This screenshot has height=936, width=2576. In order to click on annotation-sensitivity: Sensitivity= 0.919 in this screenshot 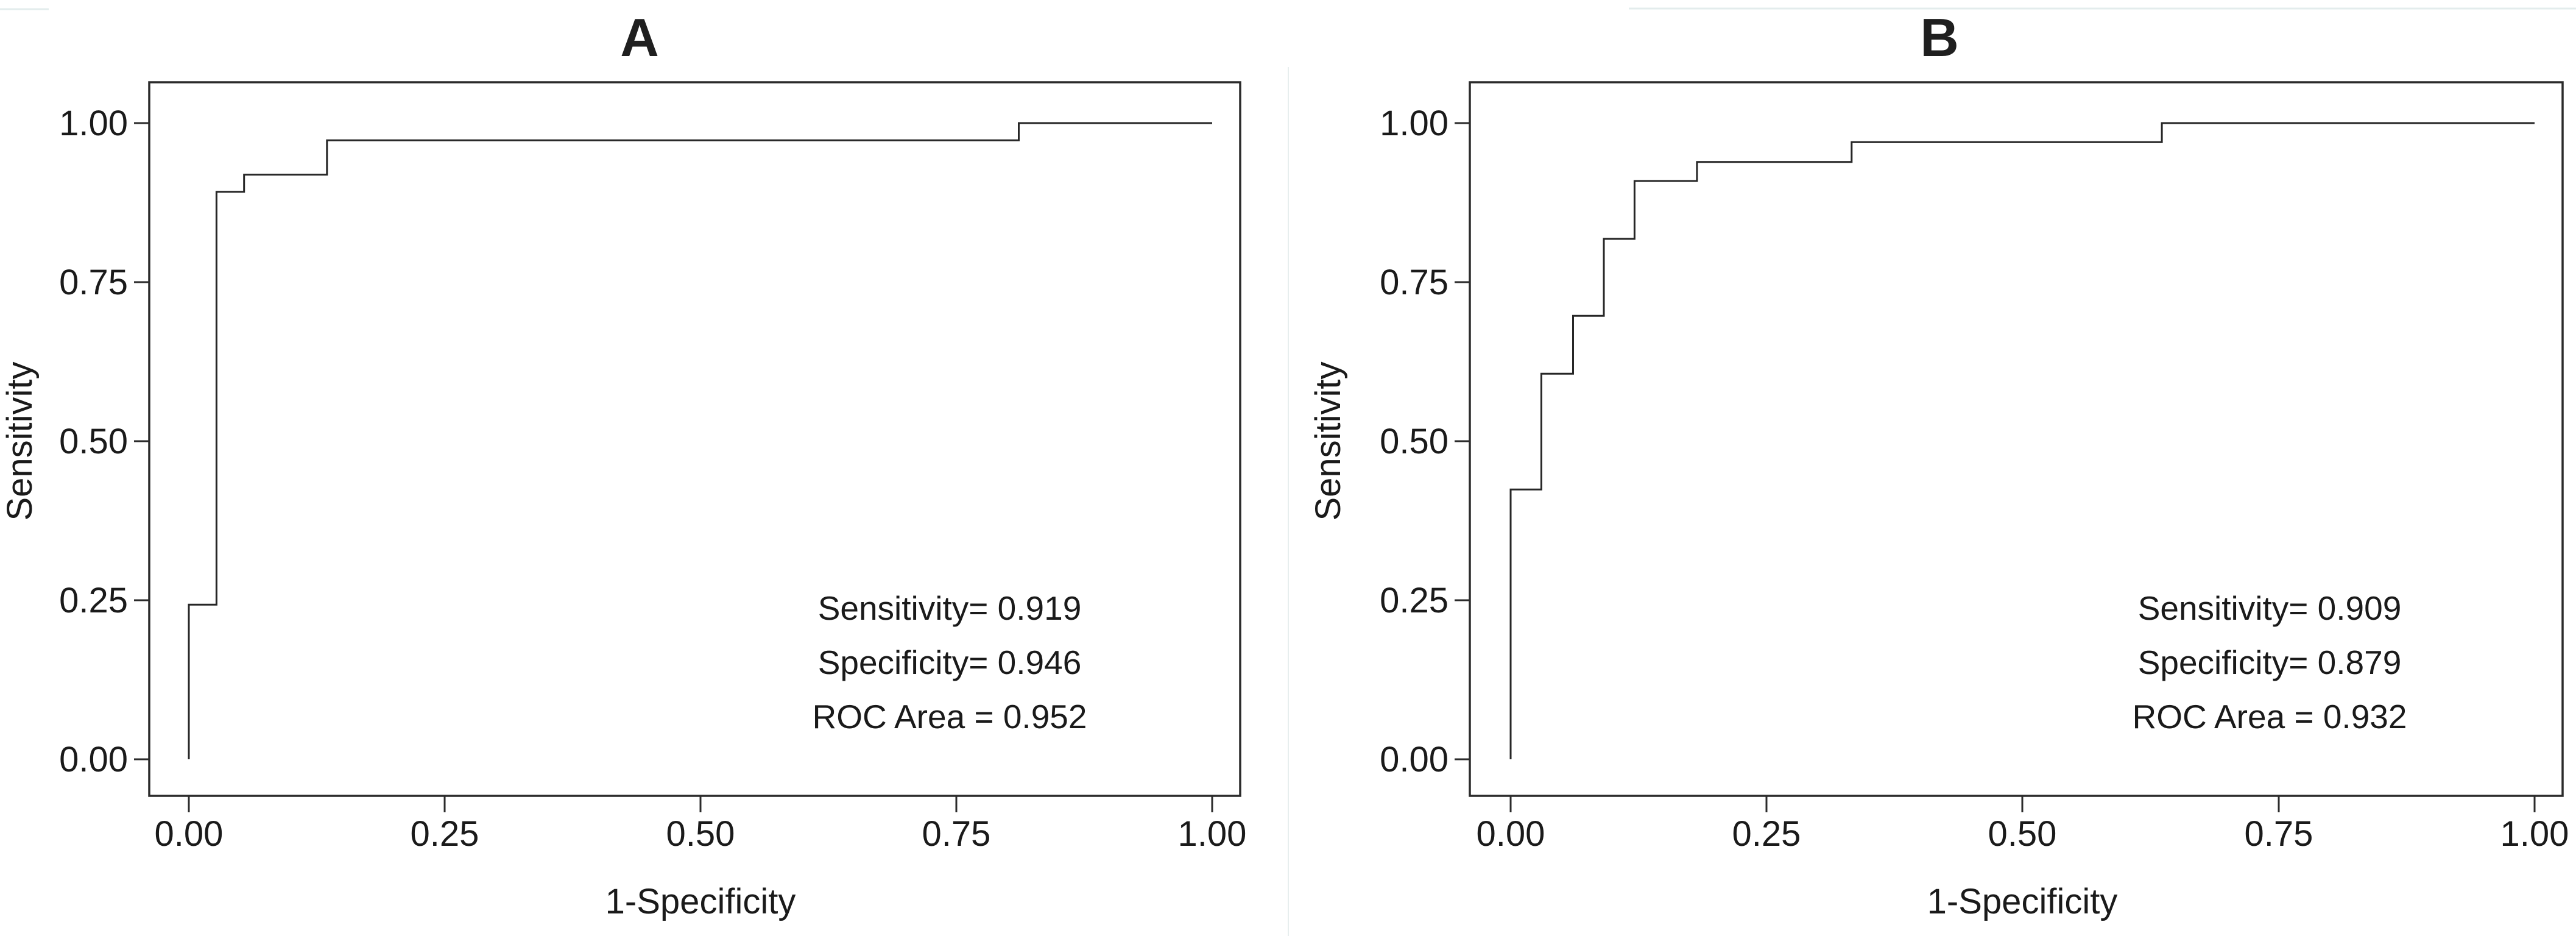, I will do `click(950, 608)`.